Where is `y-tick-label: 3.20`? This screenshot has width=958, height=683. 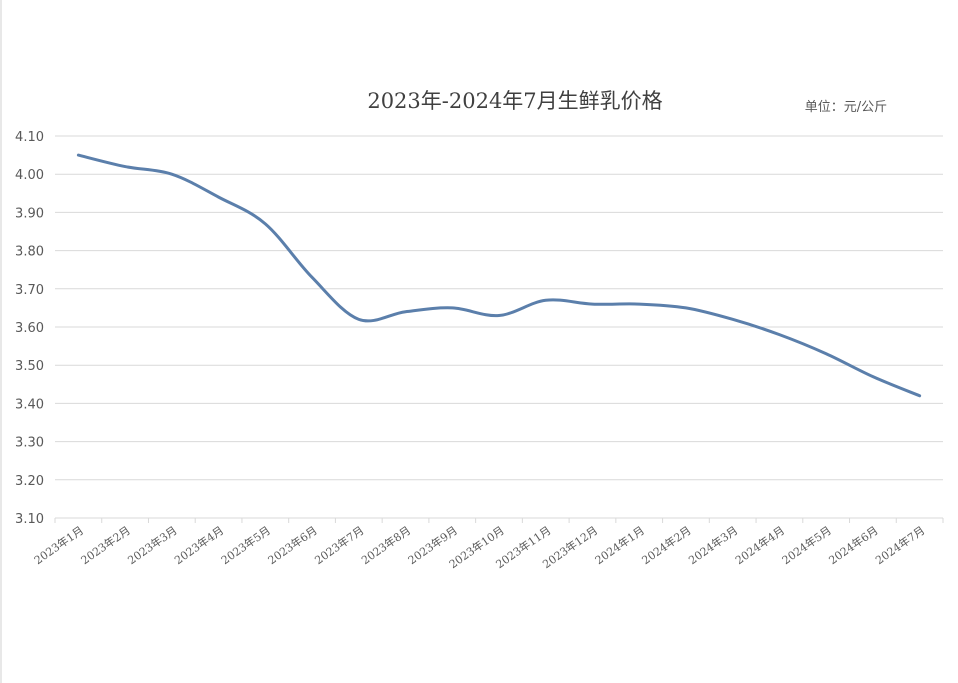
y-tick-label: 3.20 is located at coordinates (29, 481).